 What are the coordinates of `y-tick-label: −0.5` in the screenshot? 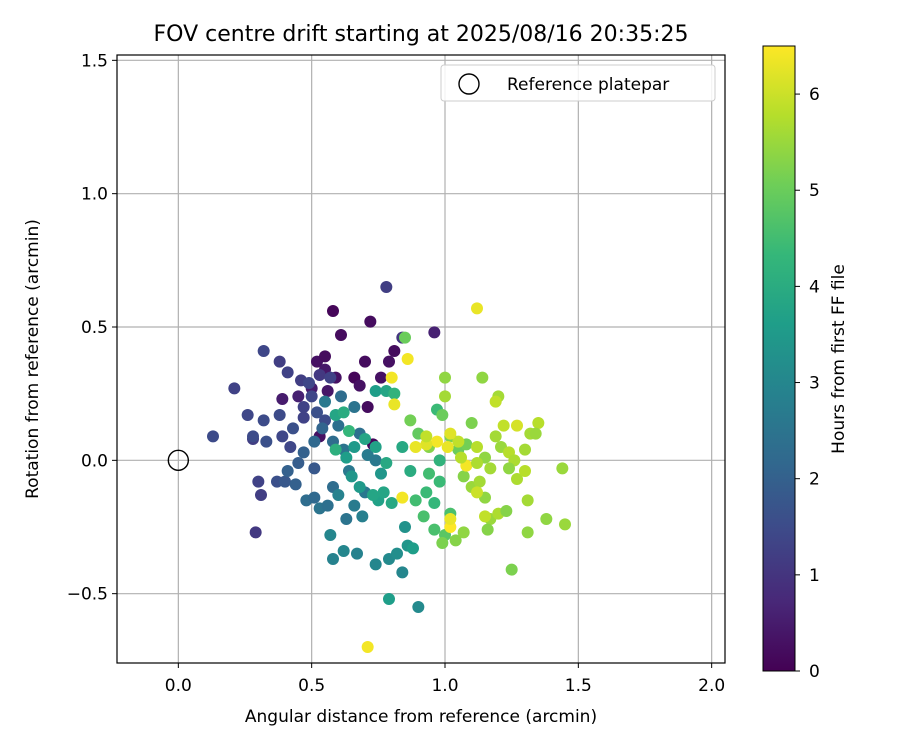 It's located at (87, 595).